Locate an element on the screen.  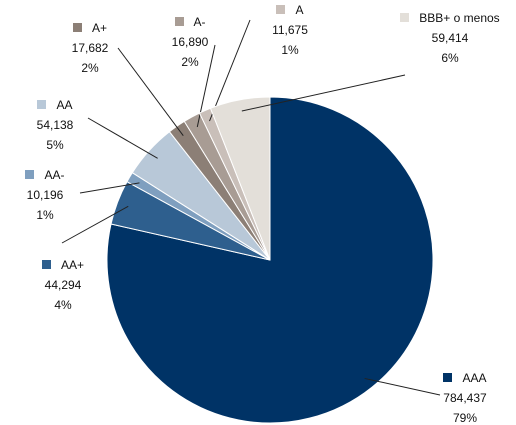
slice-label: AA 54,138 5% is located at coordinates (55, 125).